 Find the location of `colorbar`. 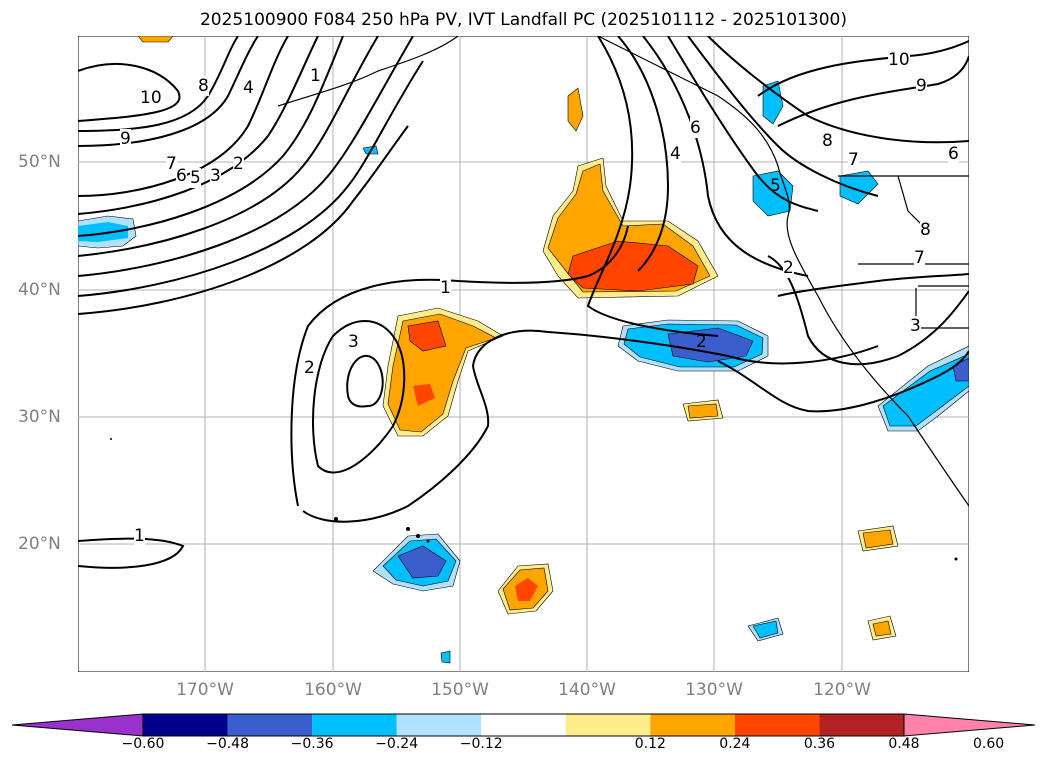

colorbar is located at coordinates (523, 725).